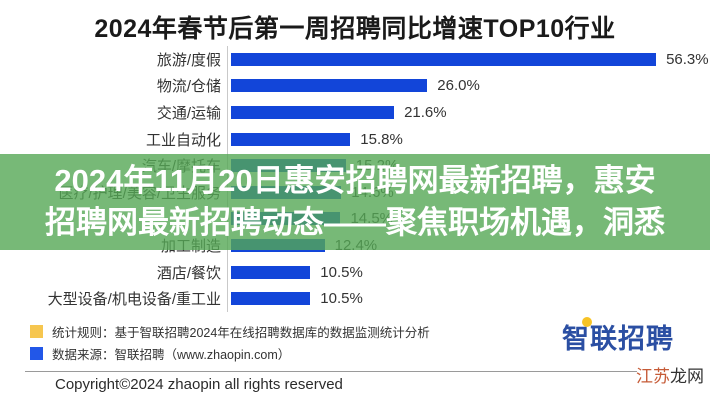 Image resolution: width=710 pixels, height=400 pixels. What do you see at coordinates (134, 300) in the screenshot?
I see `bar-label: 大型设备/机电设备/重工业` at bounding box center [134, 300].